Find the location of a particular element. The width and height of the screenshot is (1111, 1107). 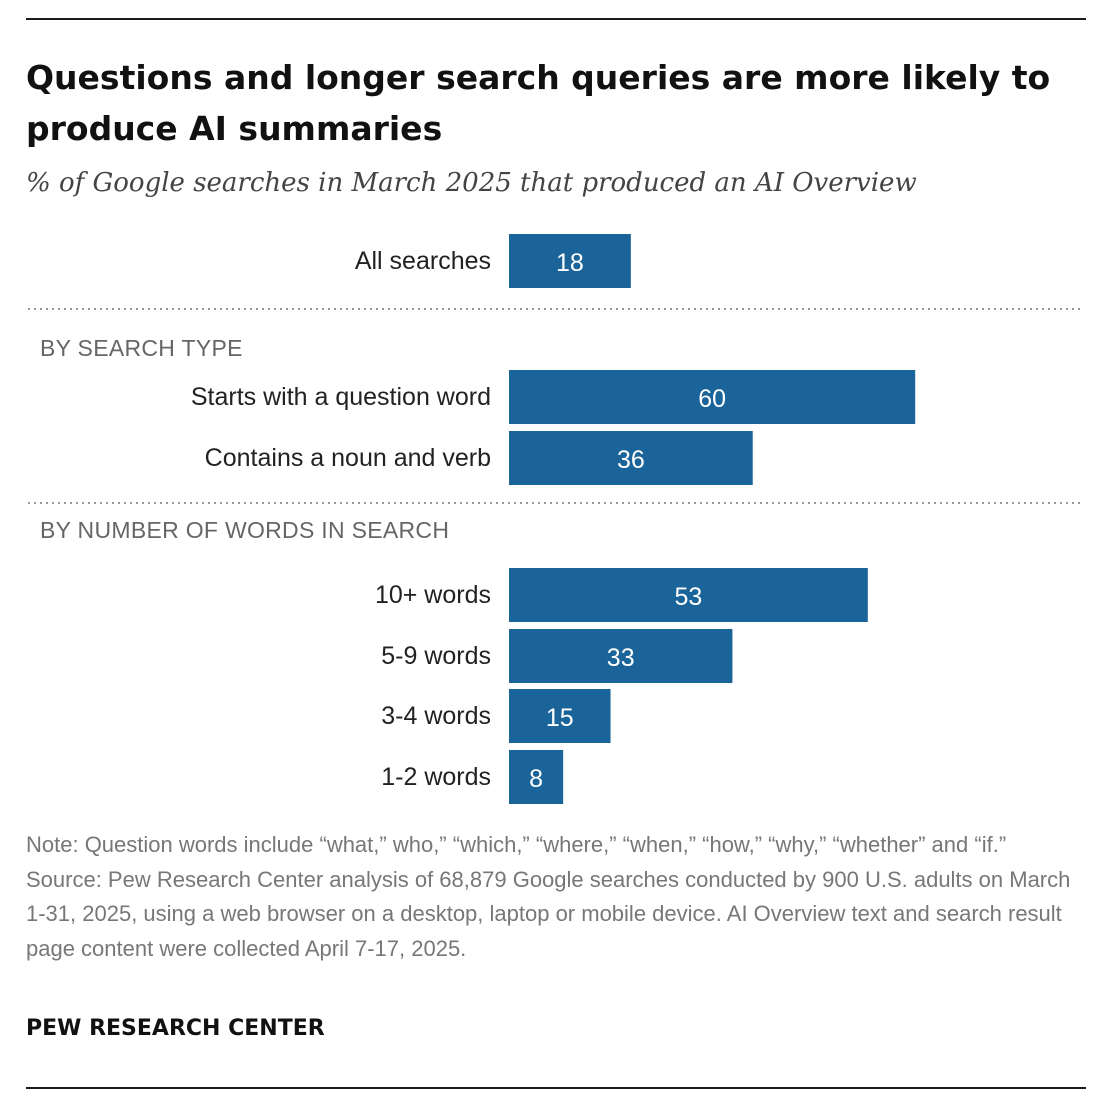

top-rule is located at coordinates (556, 19).